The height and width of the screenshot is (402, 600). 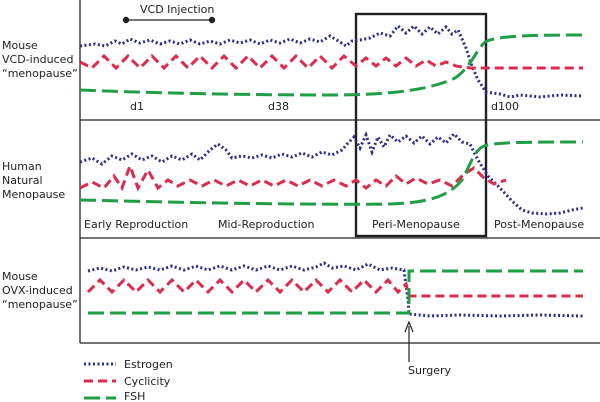 I want to click on legend-label-estrogen: Estrogen, so click(x=148, y=364).